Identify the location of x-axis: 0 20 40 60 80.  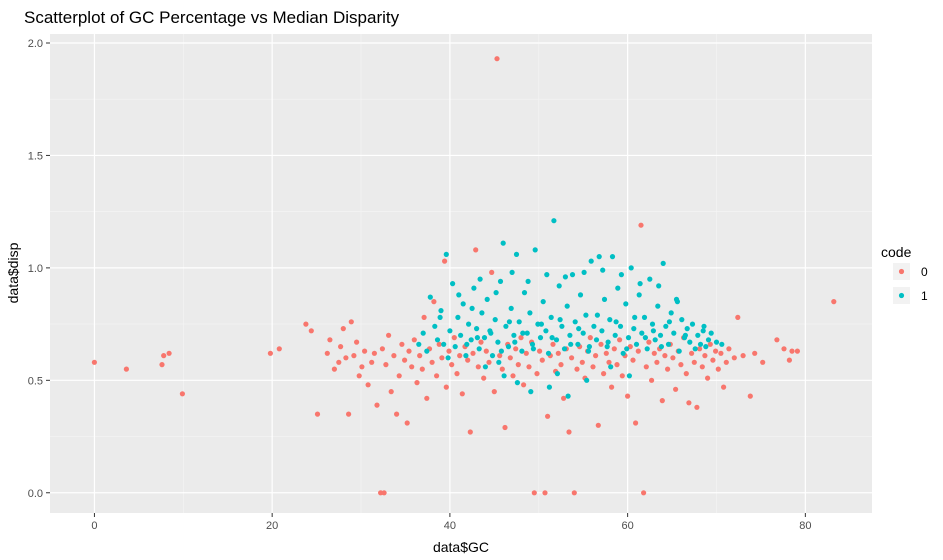
(451, 522).